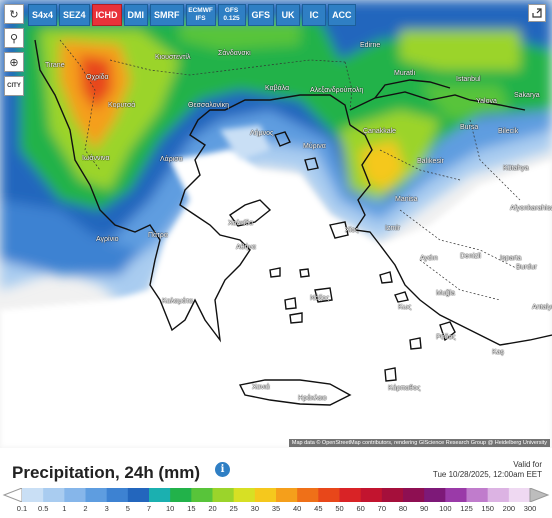 The width and height of the screenshot is (552, 518). I want to click on expand-icon, so click(537, 13).